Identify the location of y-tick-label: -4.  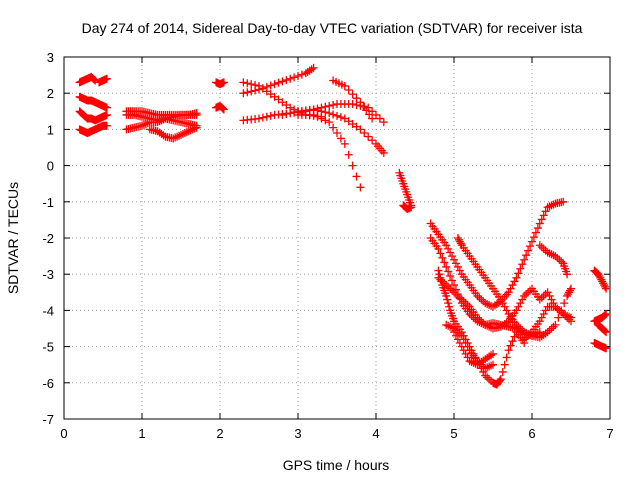
(48, 310).